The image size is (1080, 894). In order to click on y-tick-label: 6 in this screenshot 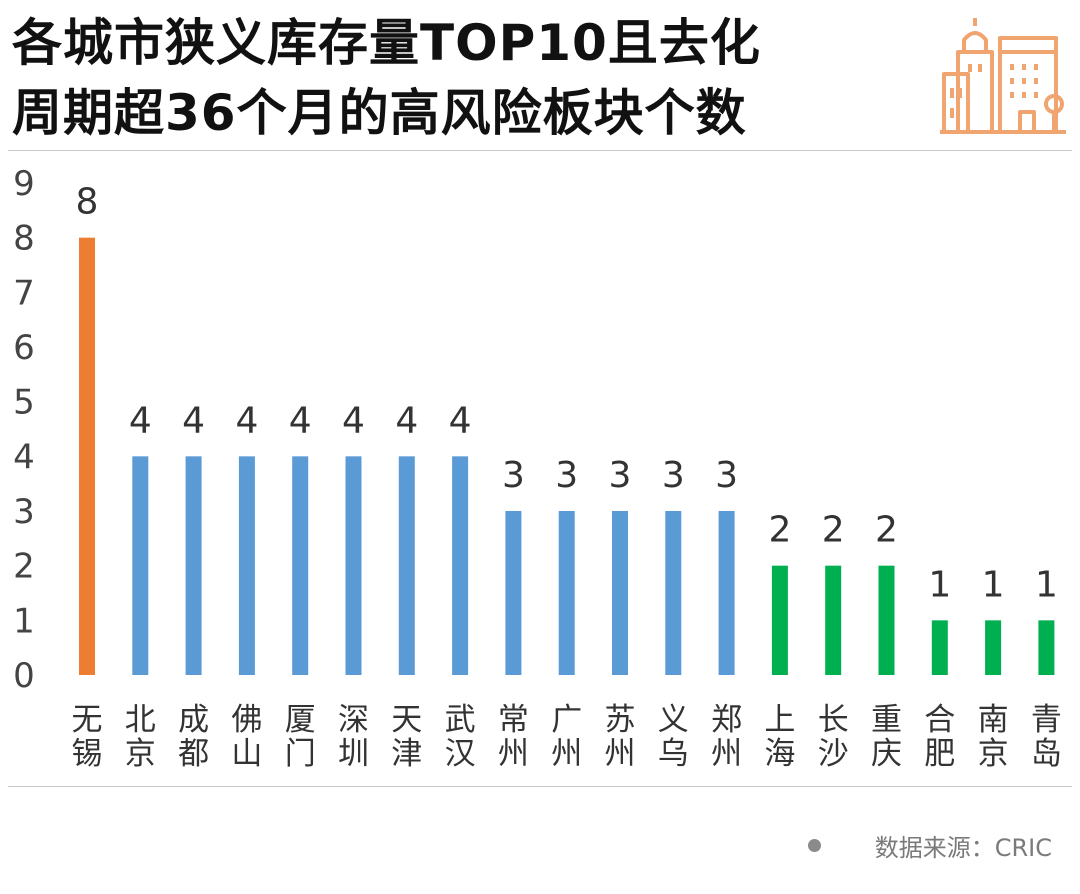, I will do `click(24, 348)`.